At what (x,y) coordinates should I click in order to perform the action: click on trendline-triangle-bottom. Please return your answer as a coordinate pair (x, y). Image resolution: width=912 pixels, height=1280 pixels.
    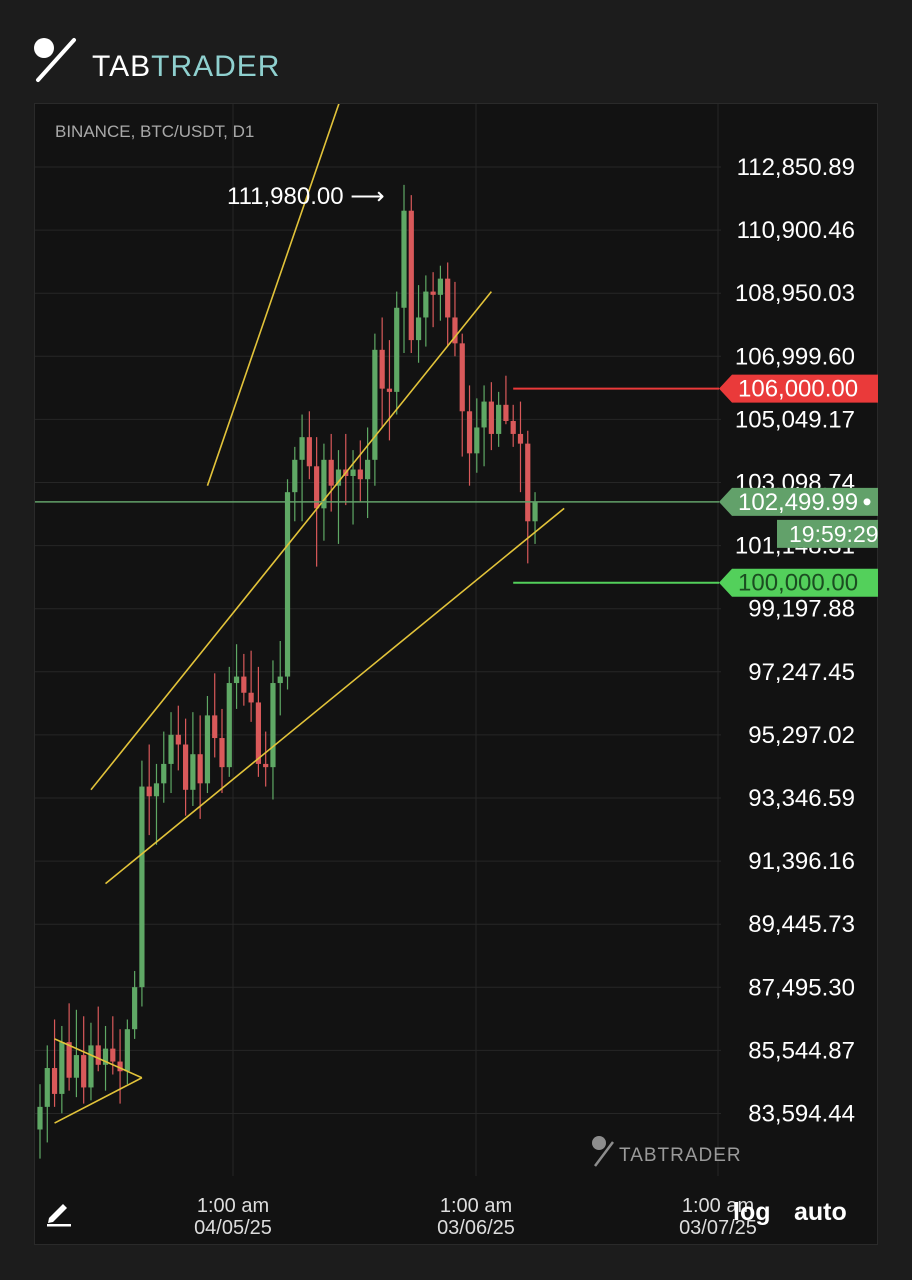
    Looking at the image, I should click on (98, 1100).